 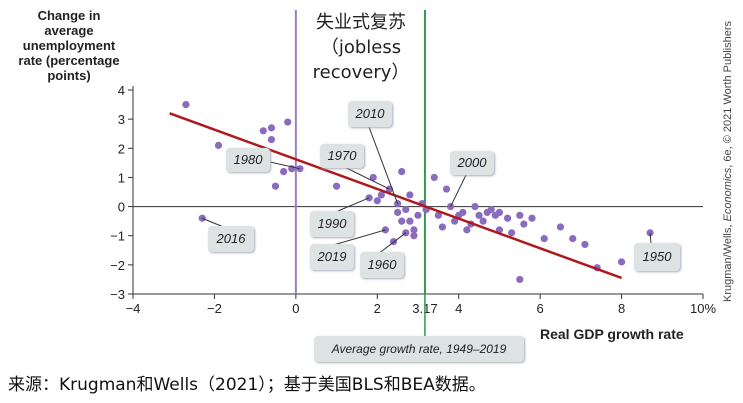 I want to click on x-axis-label: Real GDP growth rate, so click(x=612, y=334).